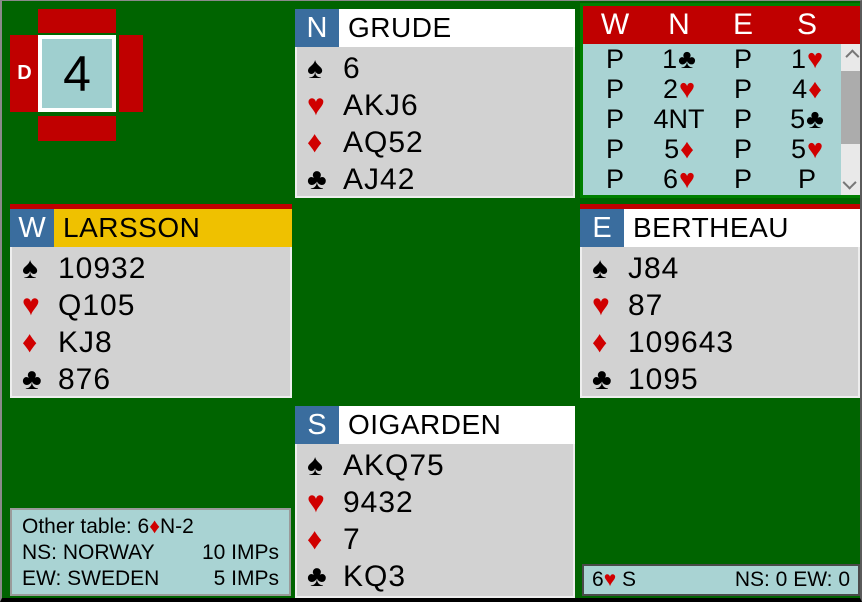  I want to click on board-number-tile: 4, so click(77, 73).